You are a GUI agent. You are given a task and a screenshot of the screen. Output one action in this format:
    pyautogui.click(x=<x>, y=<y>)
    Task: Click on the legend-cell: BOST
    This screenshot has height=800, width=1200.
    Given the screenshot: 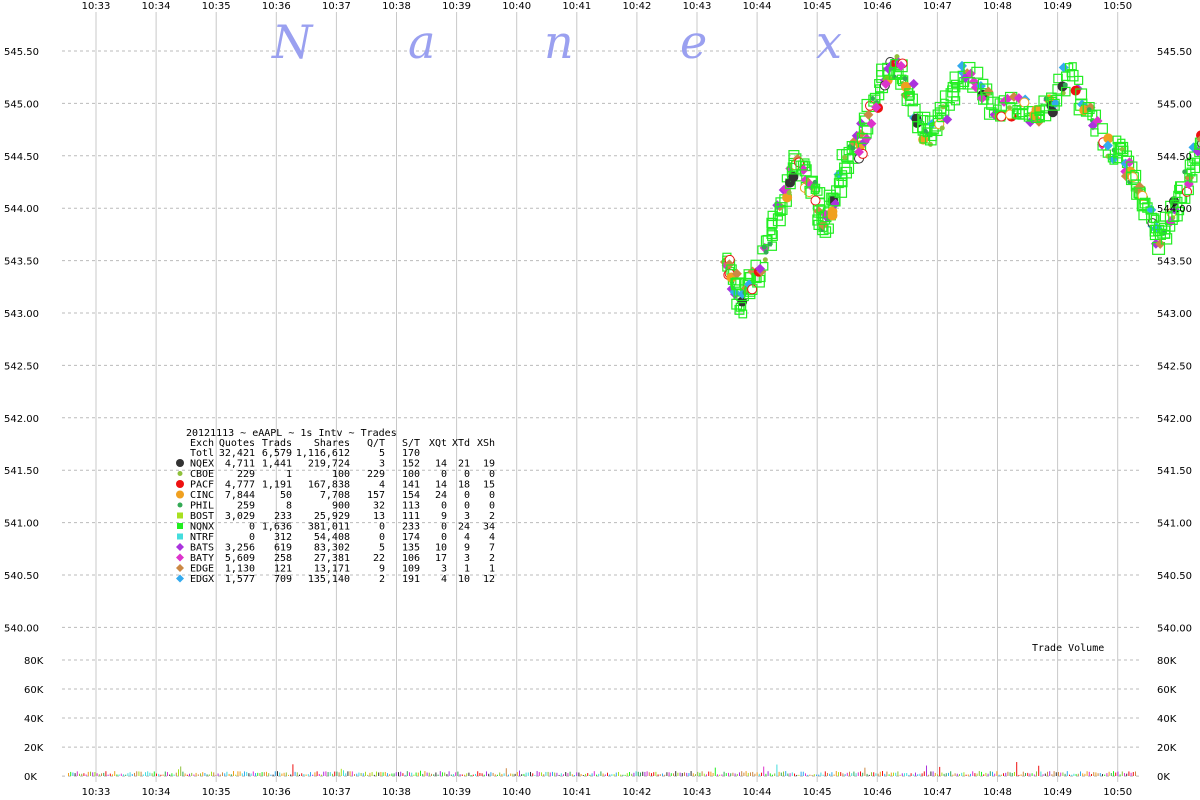 What is the action you would take?
    pyautogui.click(x=202, y=516)
    